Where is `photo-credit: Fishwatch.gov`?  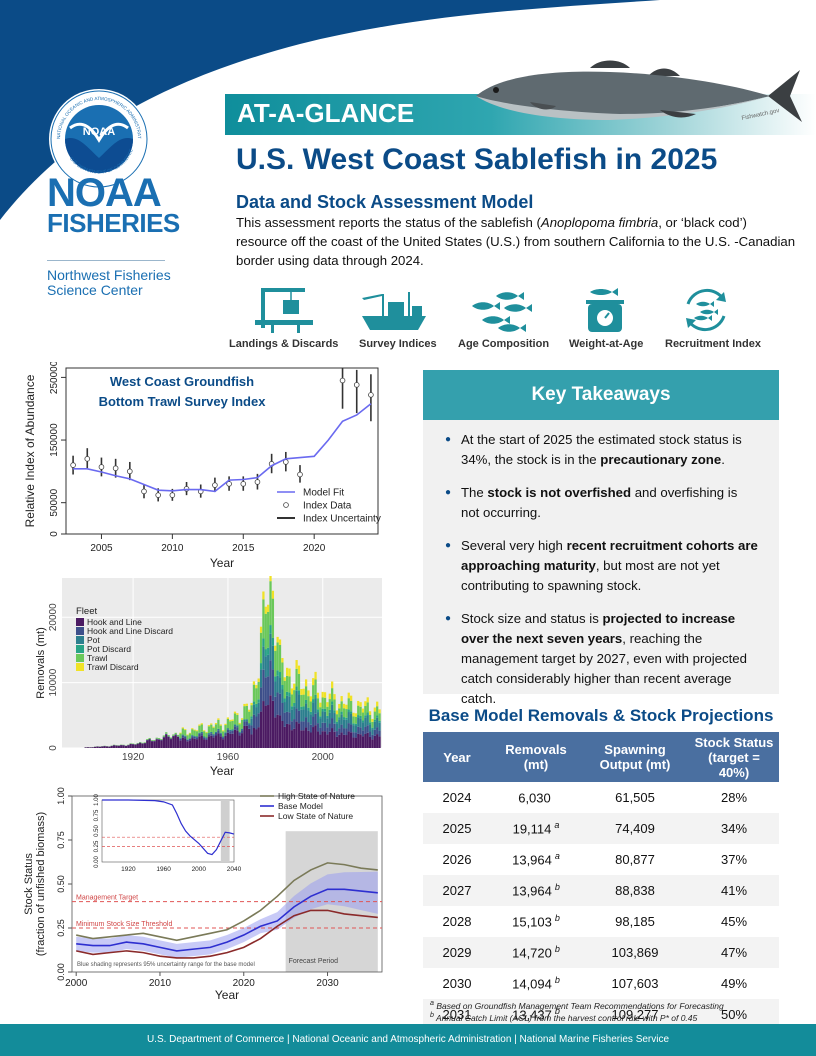 photo-credit: Fishwatch.gov is located at coordinates (760, 115).